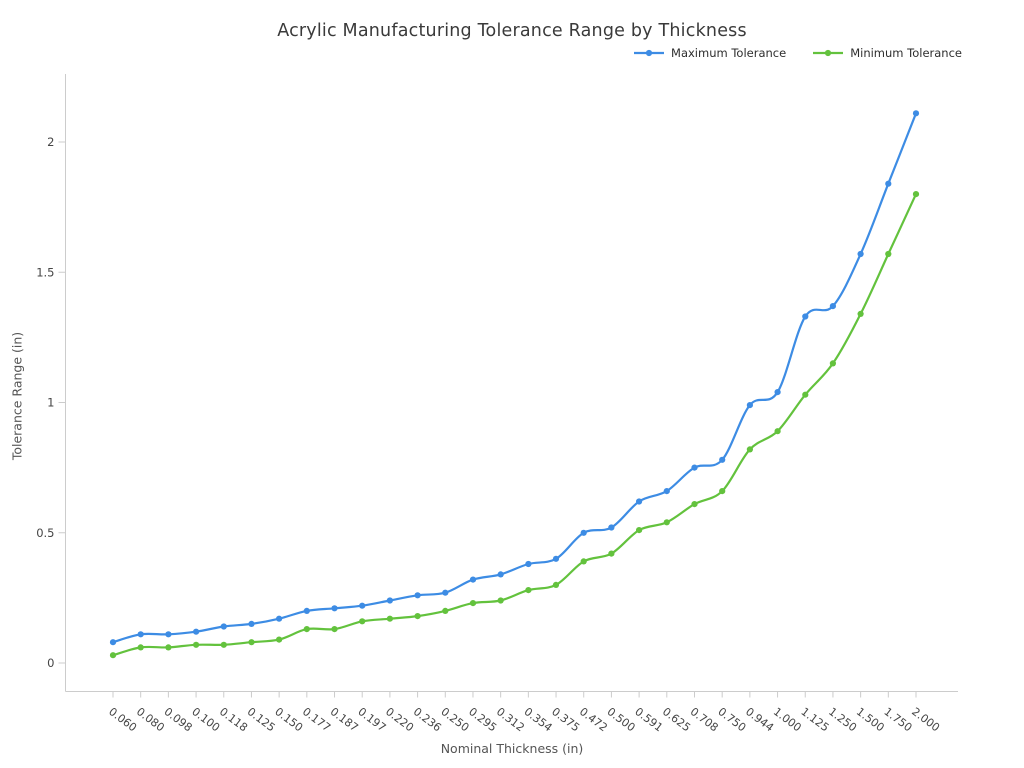 The image size is (1024, 768). I want to click on y-tick-label: 0, so click(50, 663).